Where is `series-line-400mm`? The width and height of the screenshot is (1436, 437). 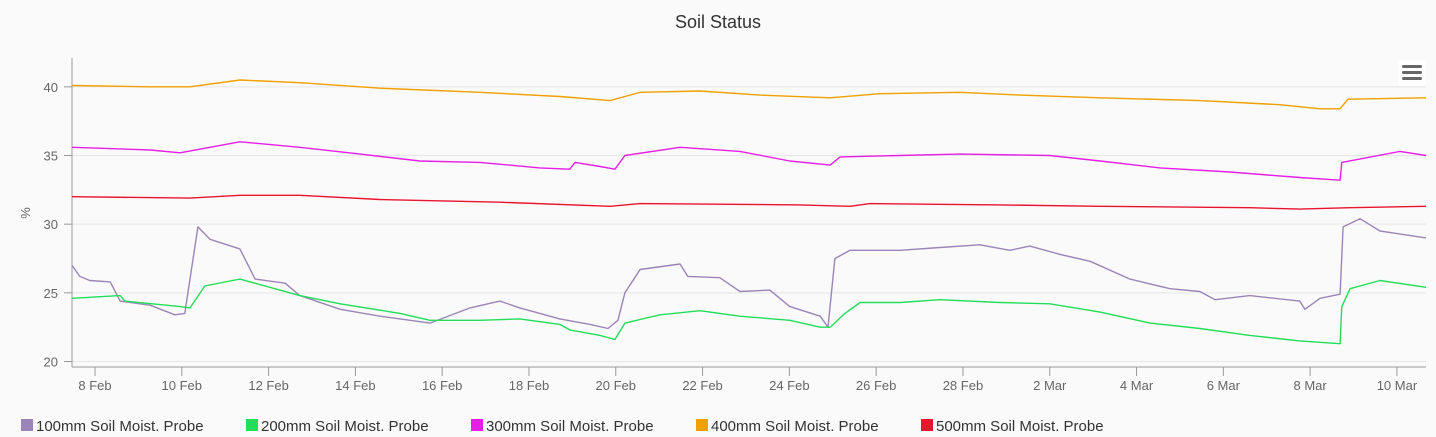 series-line-400mm is located at coordinates (749, 94).